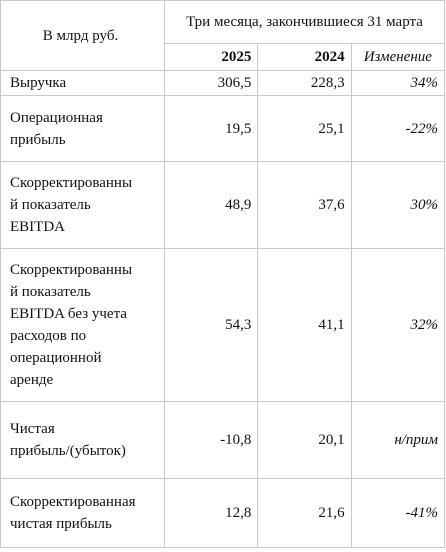  Describe the element at coordinates (304, 128) in the screenshot. I see `value-2024: 25,1` at that location.